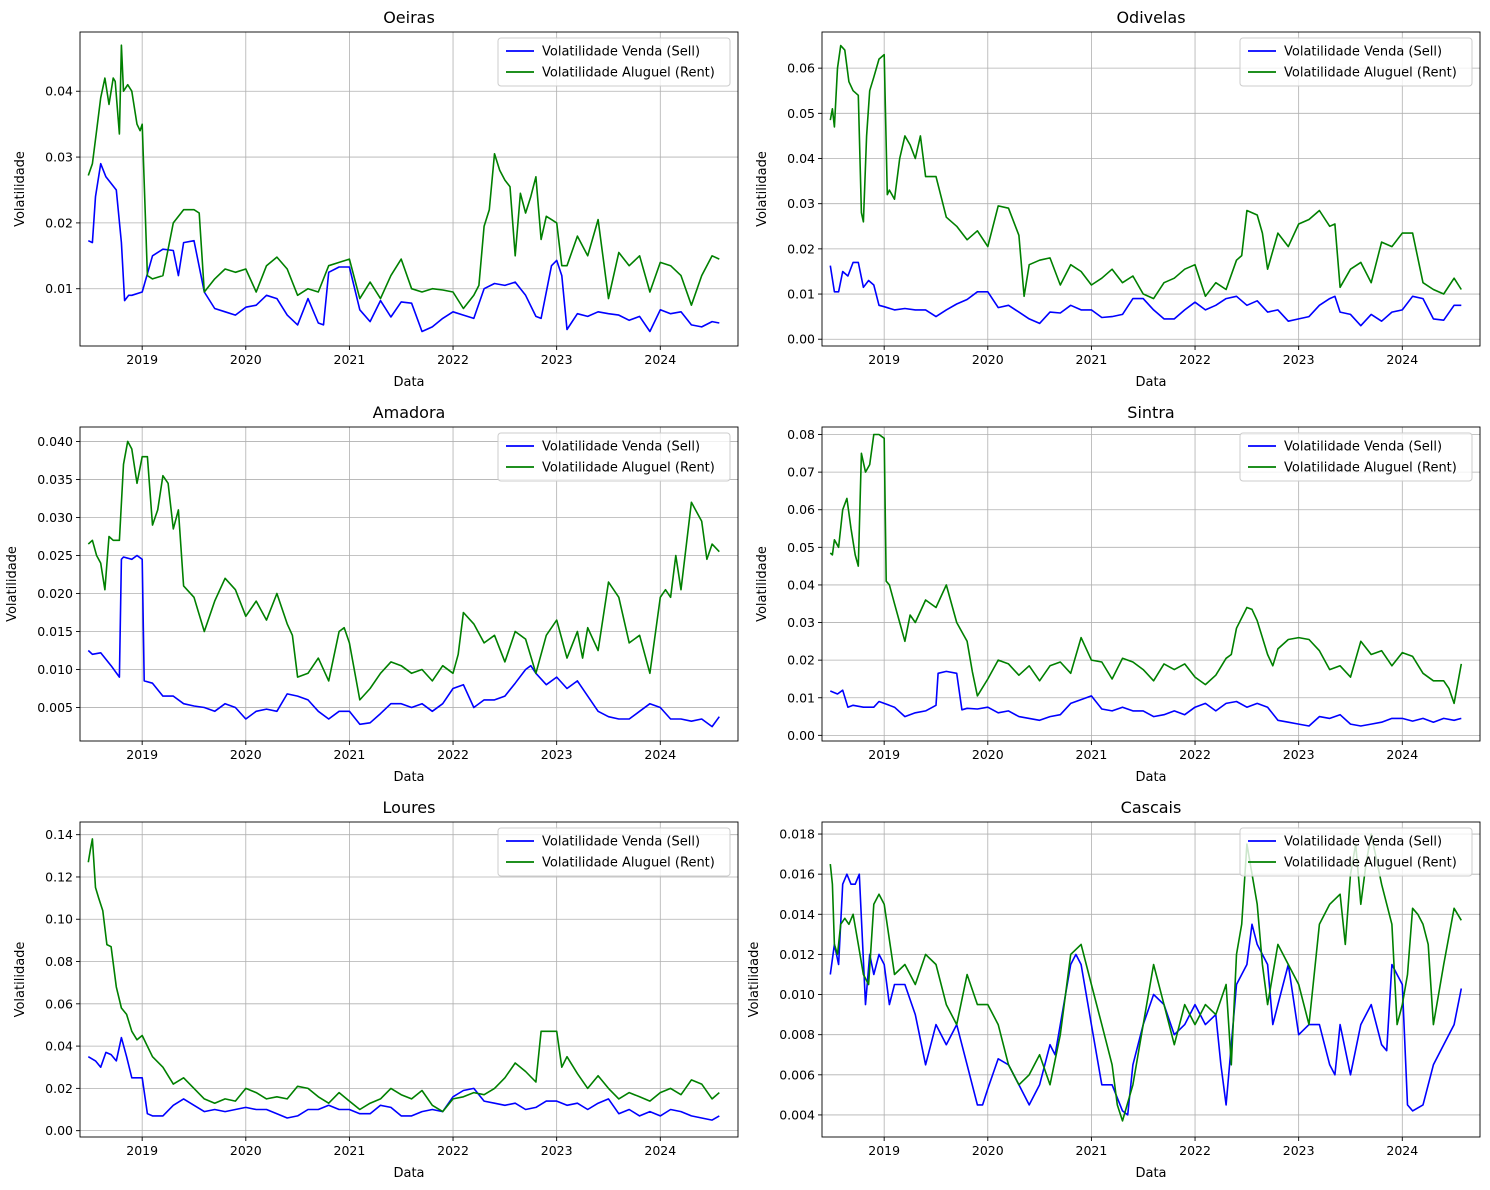 The width and height of the screenshot is (1490, 1190). I want to click on chart-title: Sintra, so click(1150, 412).